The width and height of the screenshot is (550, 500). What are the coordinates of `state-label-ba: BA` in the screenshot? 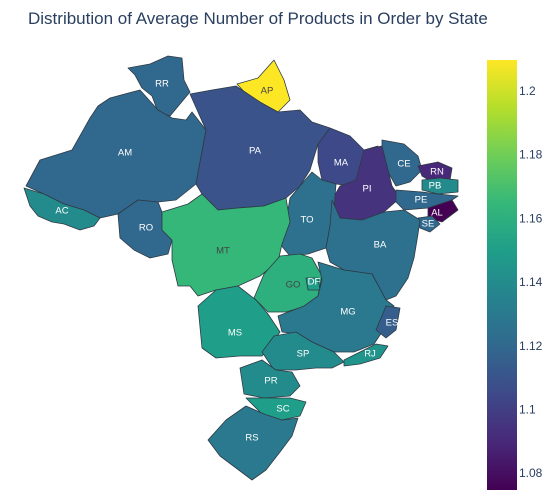 It's located at (380, 245).